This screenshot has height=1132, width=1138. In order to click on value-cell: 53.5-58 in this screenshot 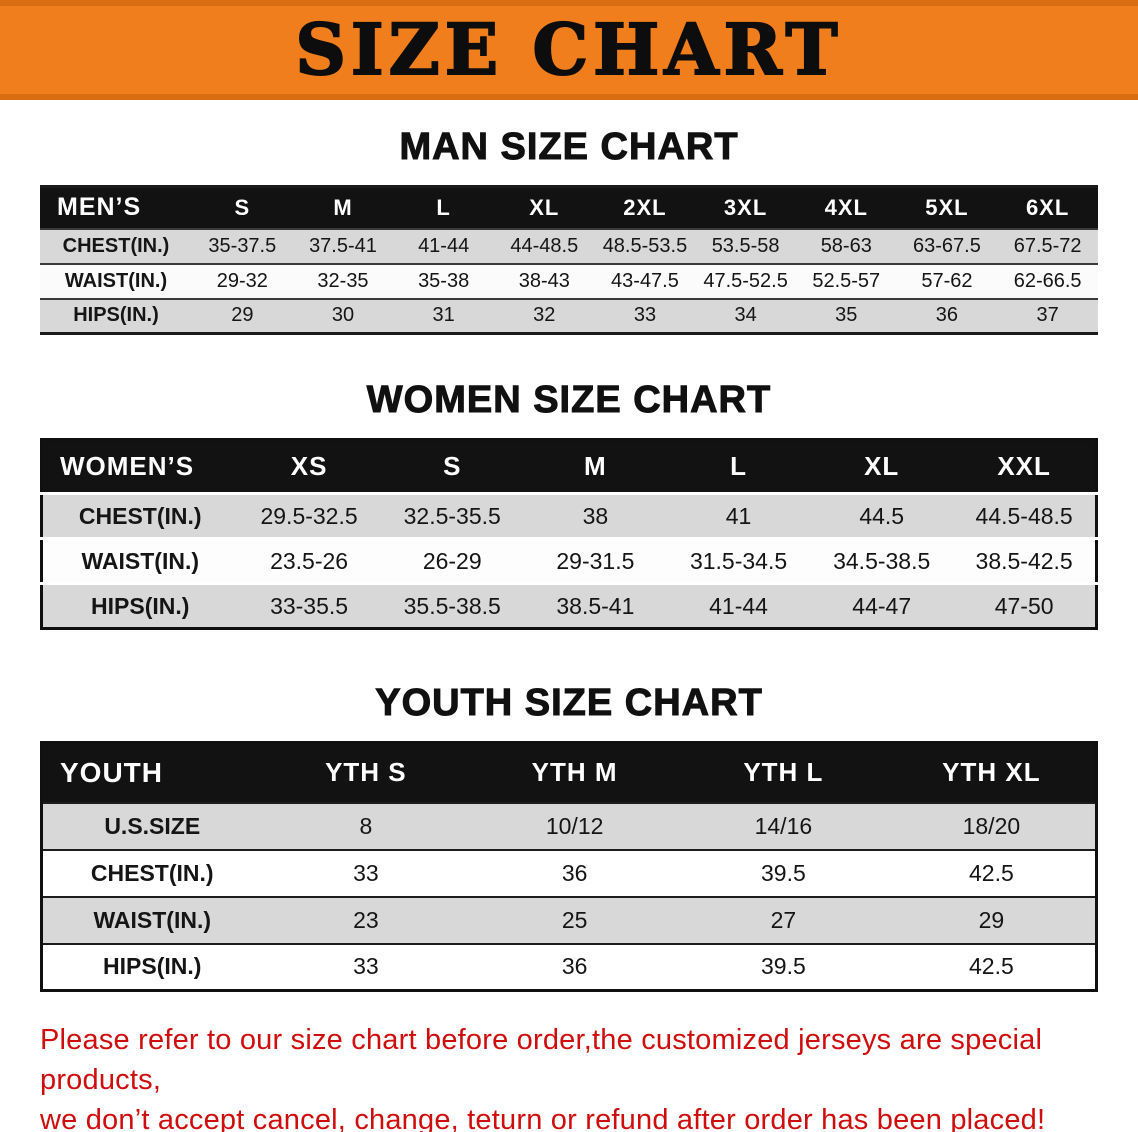, I will do `click(745, 245)`.